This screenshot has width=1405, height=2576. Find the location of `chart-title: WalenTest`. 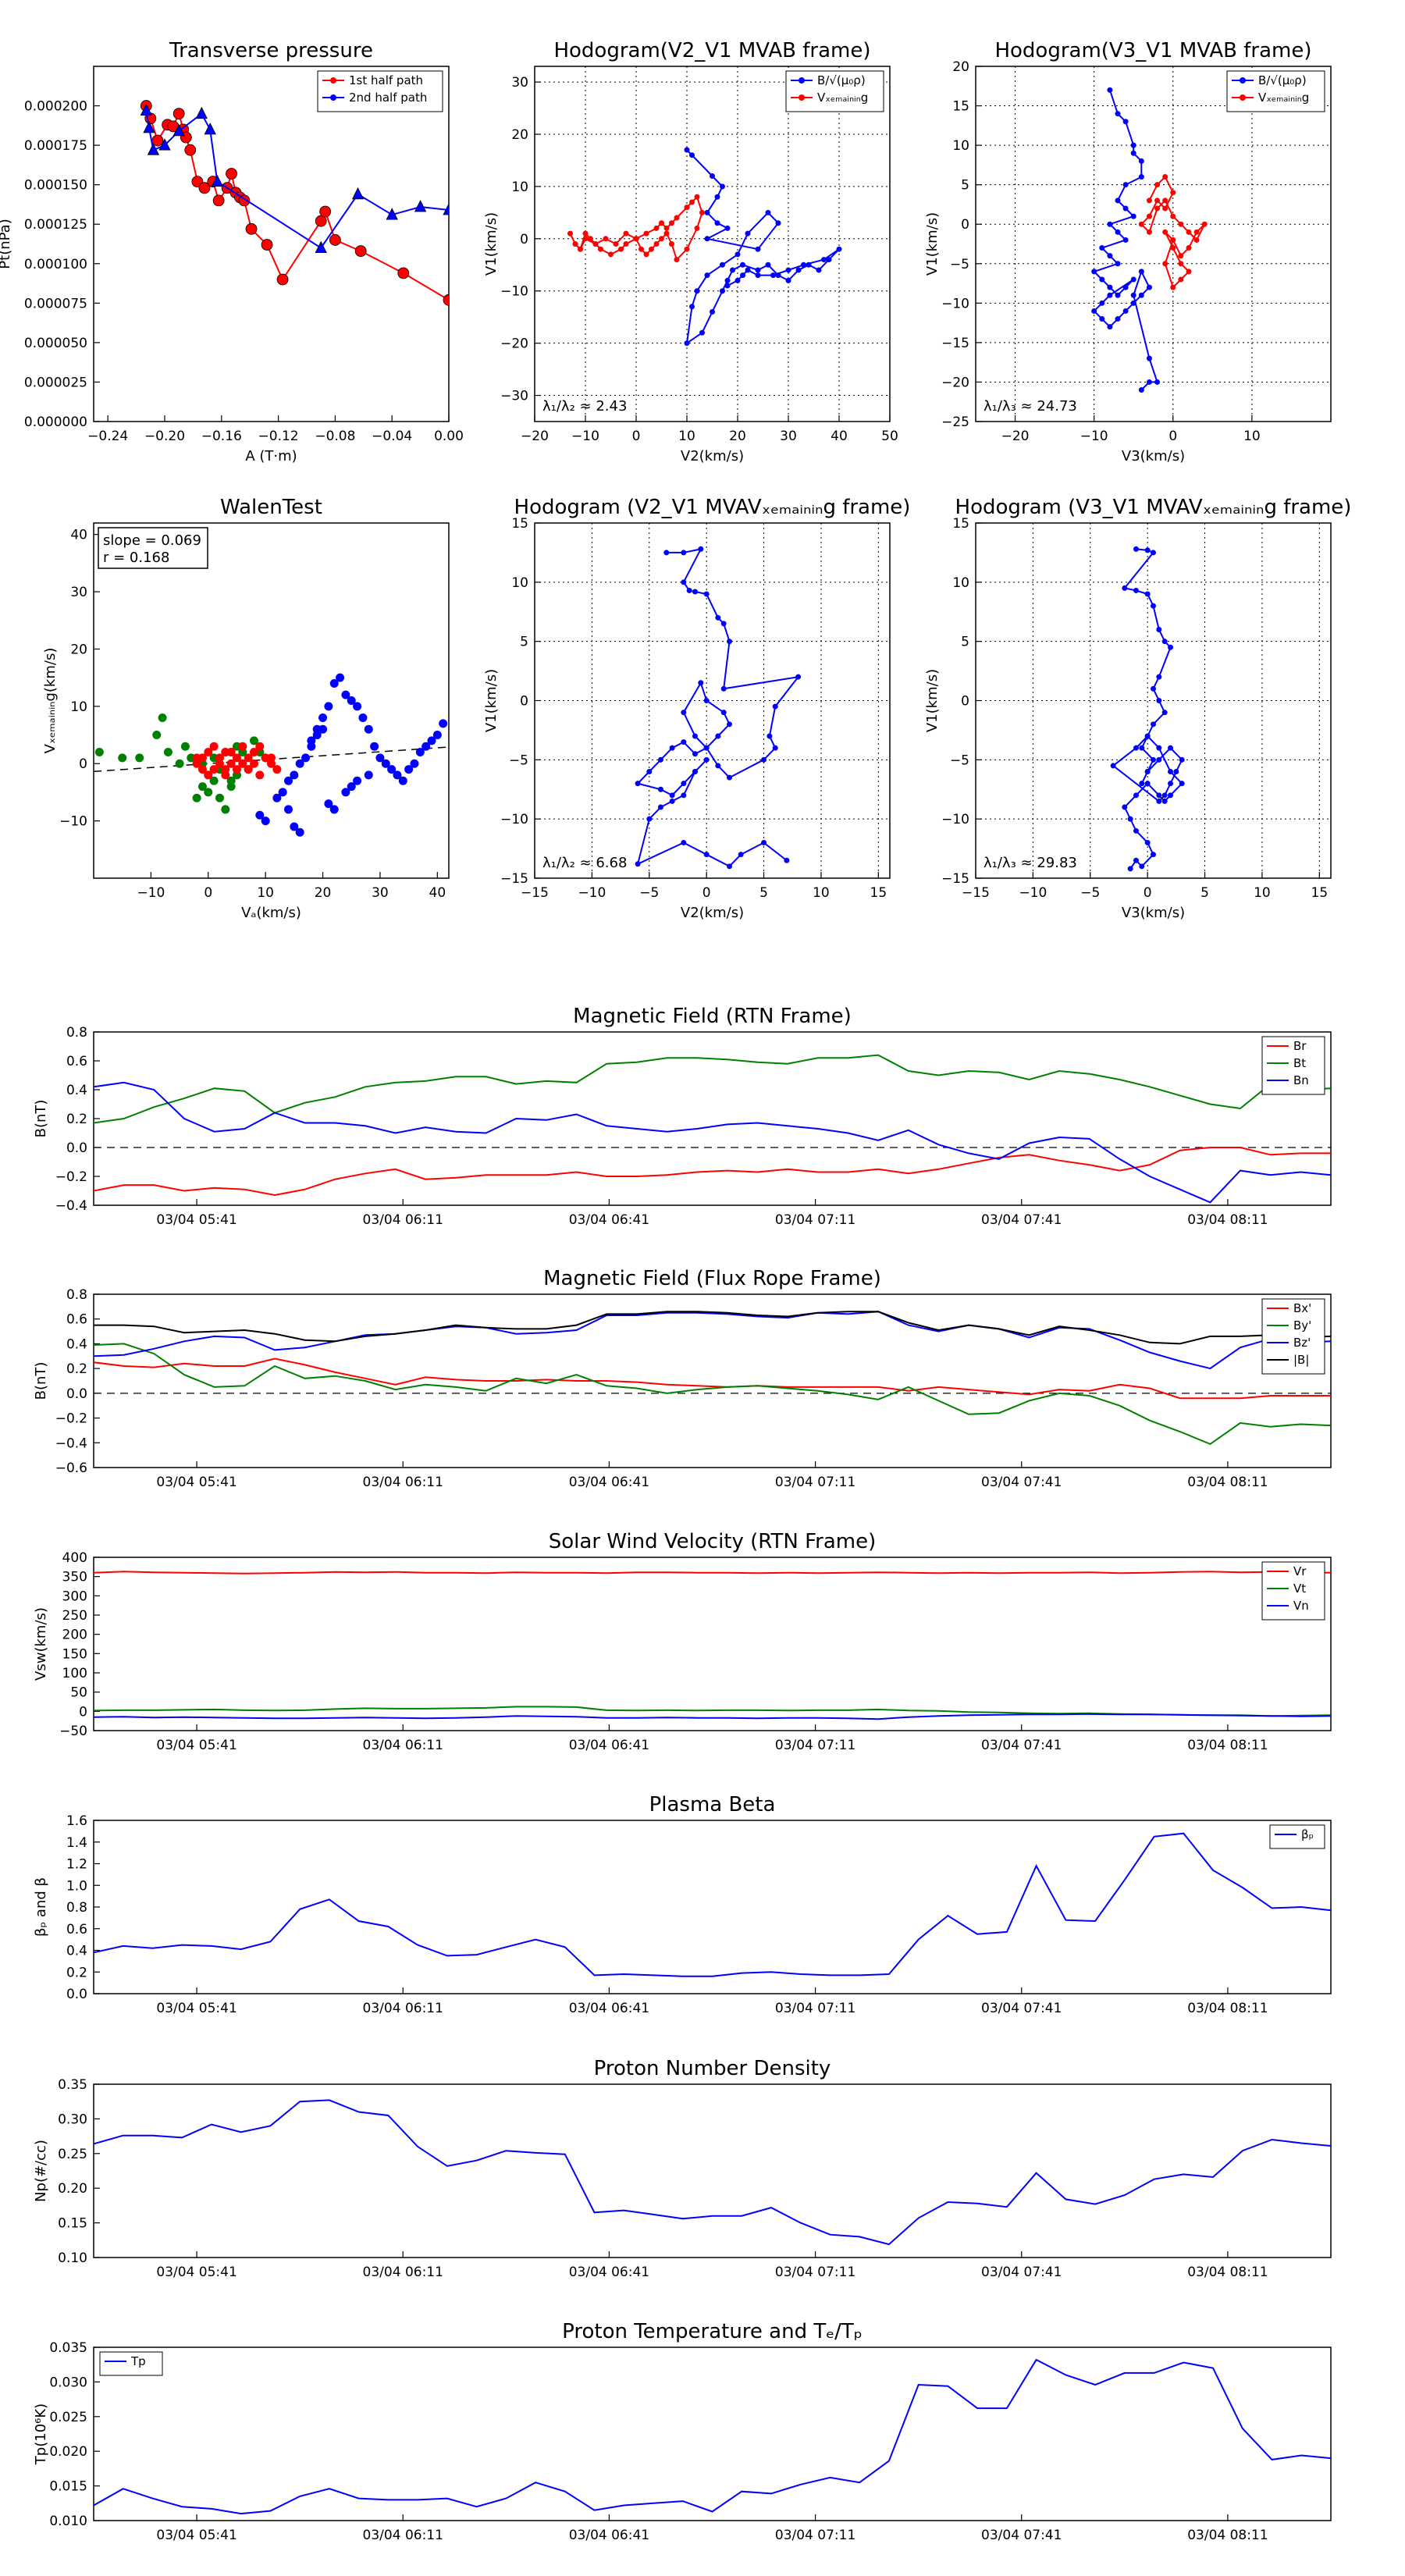

chart-title: WalenTest is located at coordinates (271, 507).